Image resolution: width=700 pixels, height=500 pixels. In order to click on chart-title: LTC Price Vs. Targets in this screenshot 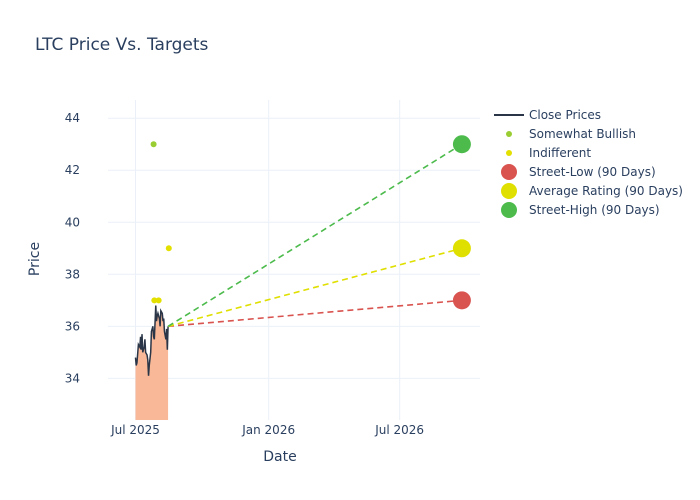, I will do `click(122, 45)`.